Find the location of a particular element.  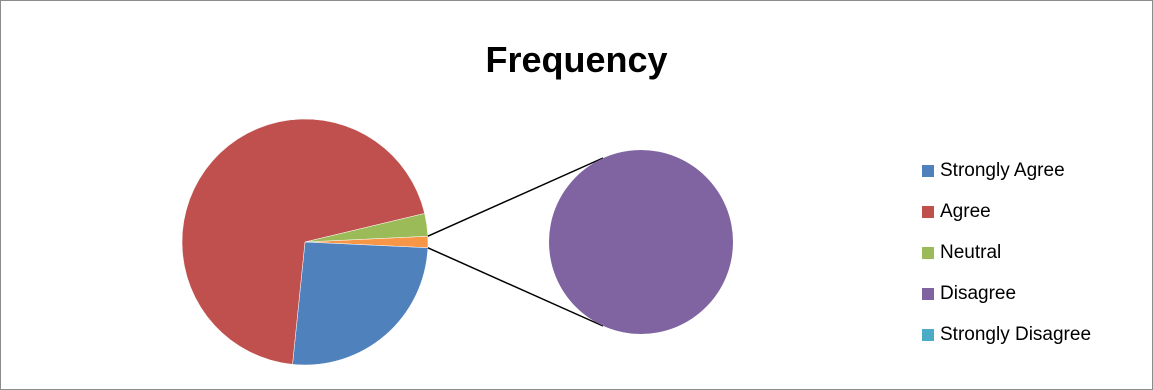

legend-label: Agree is located at coordinates (965, 211).